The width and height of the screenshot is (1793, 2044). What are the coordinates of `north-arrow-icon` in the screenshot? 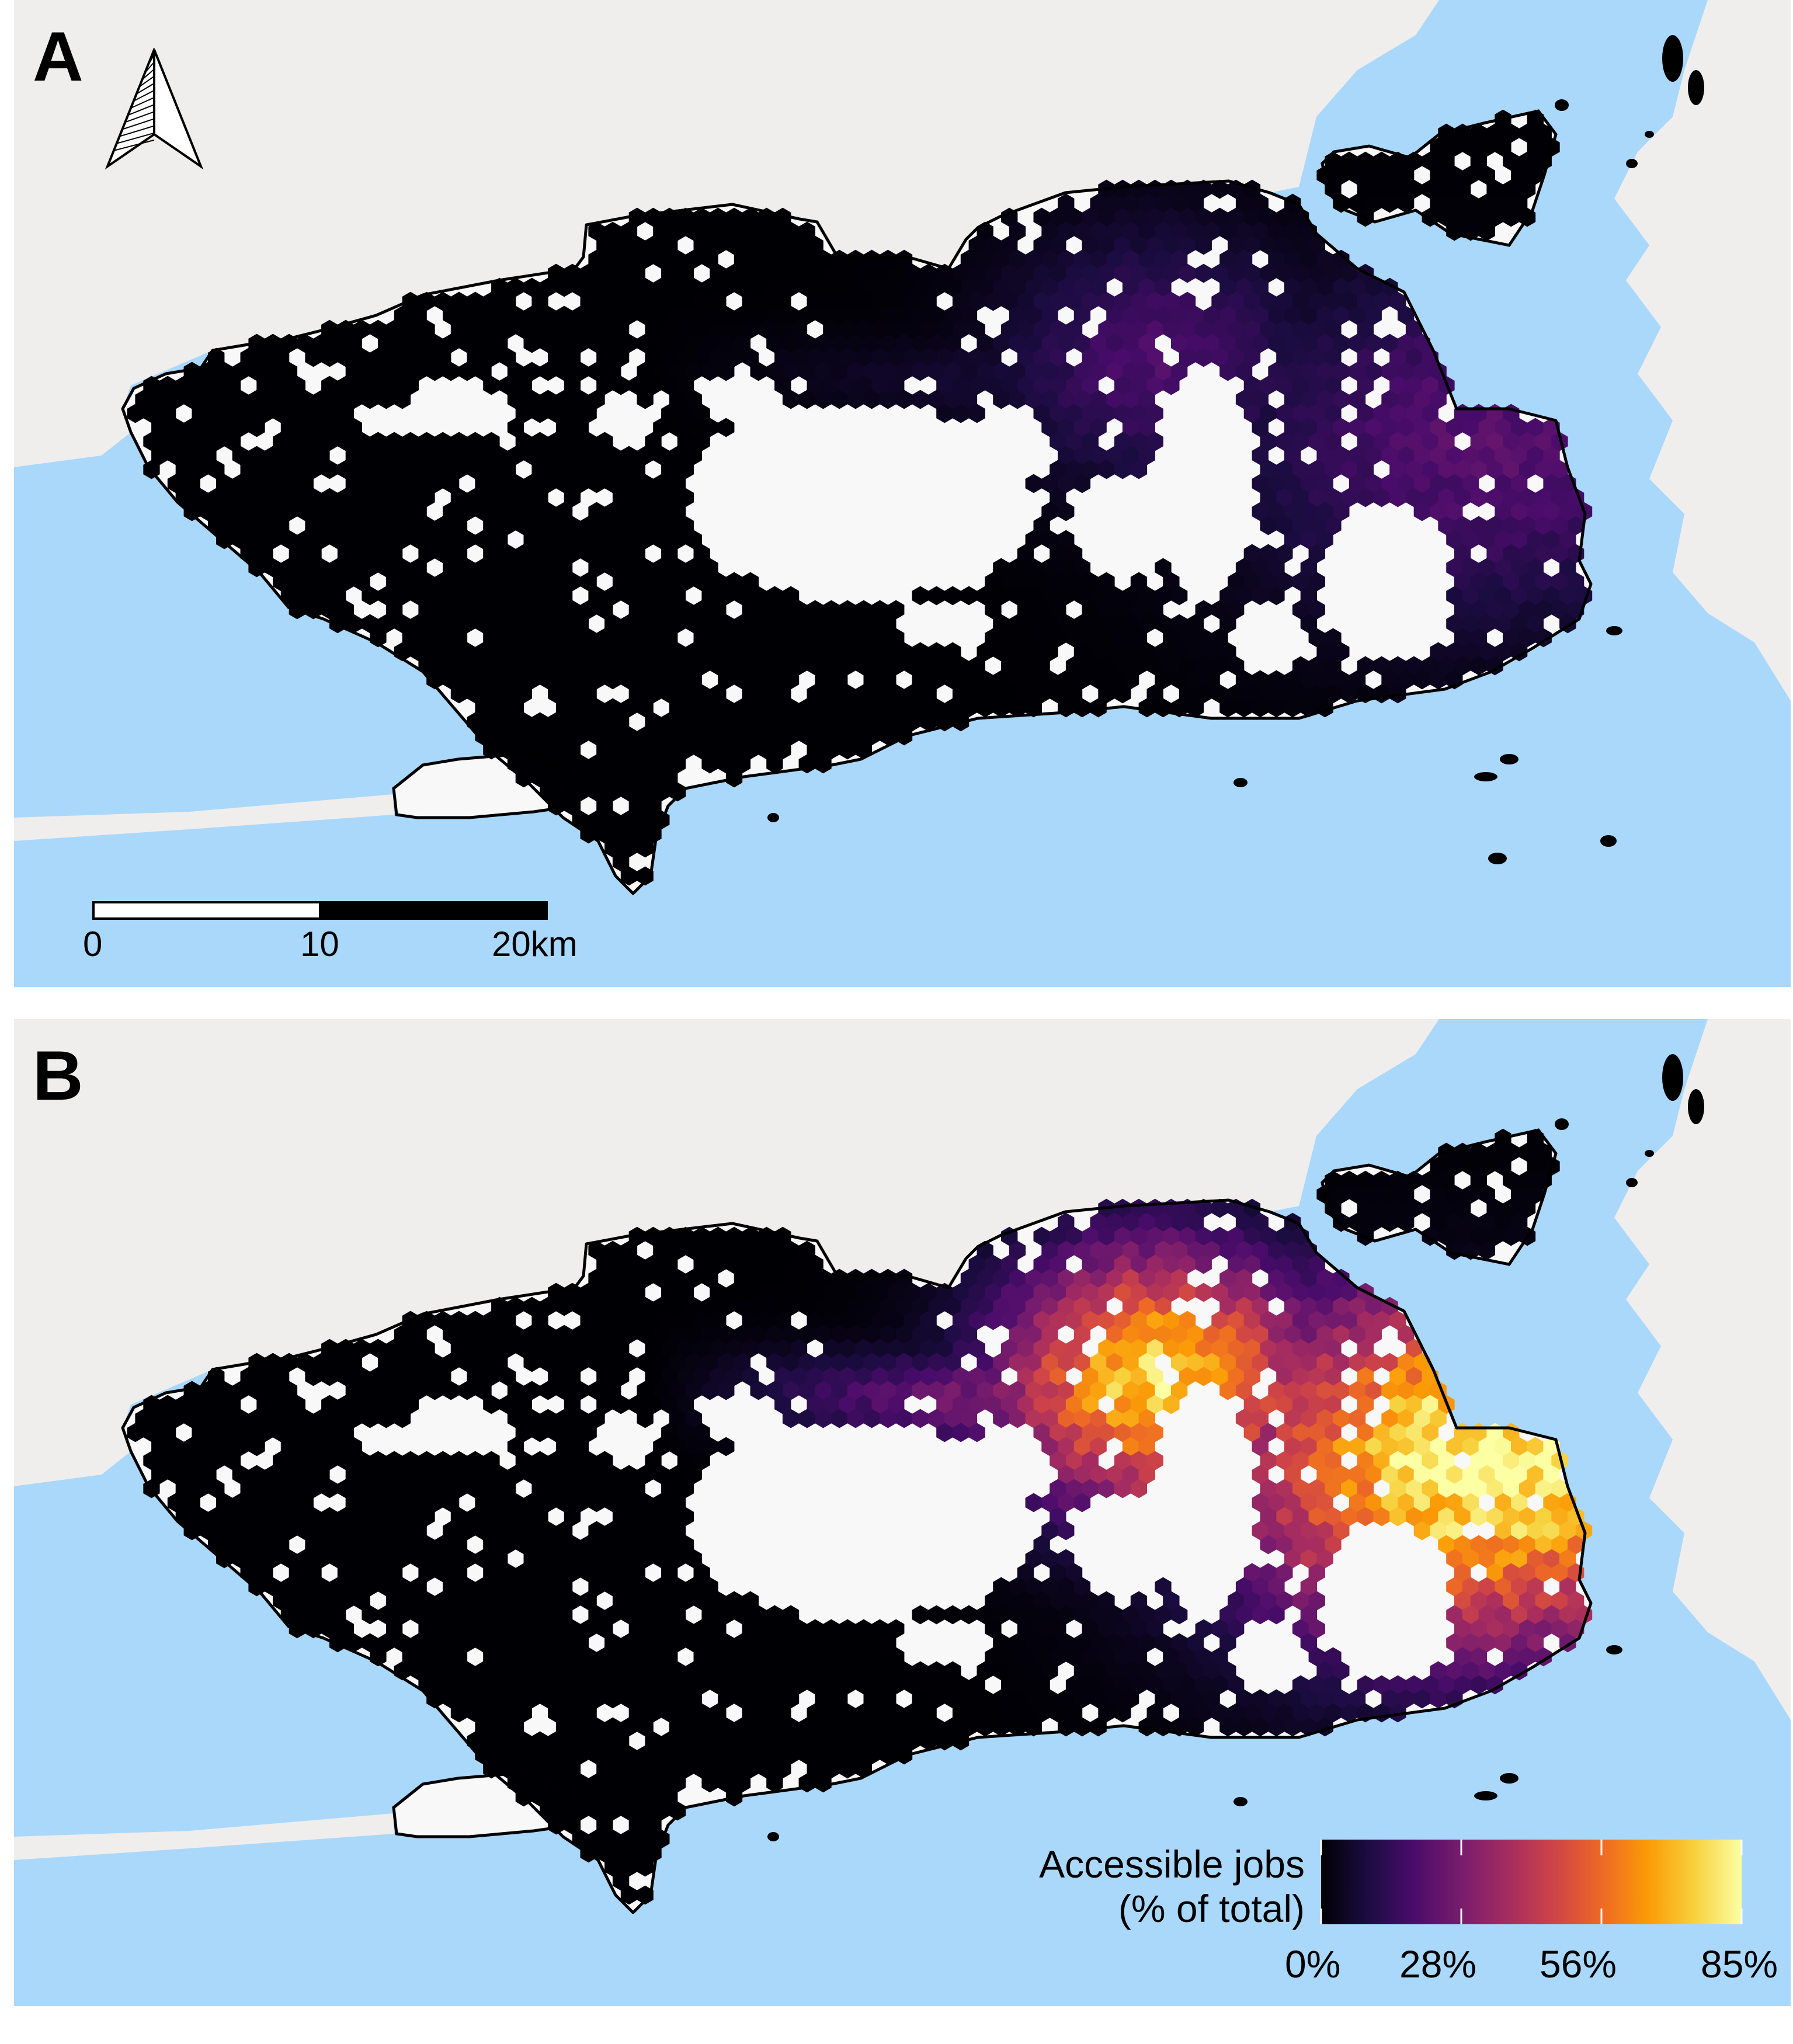 It's located at (155, 108).